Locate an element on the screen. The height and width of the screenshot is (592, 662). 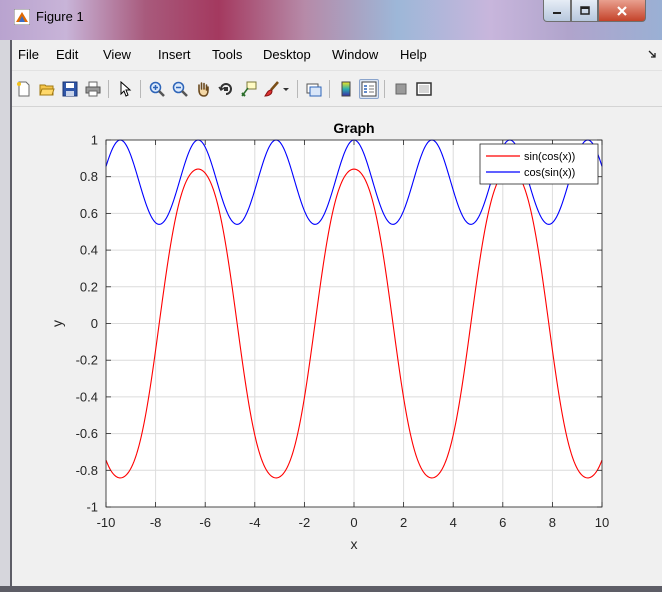
x-tick-label: -2 is located at coordinates (305, 522).